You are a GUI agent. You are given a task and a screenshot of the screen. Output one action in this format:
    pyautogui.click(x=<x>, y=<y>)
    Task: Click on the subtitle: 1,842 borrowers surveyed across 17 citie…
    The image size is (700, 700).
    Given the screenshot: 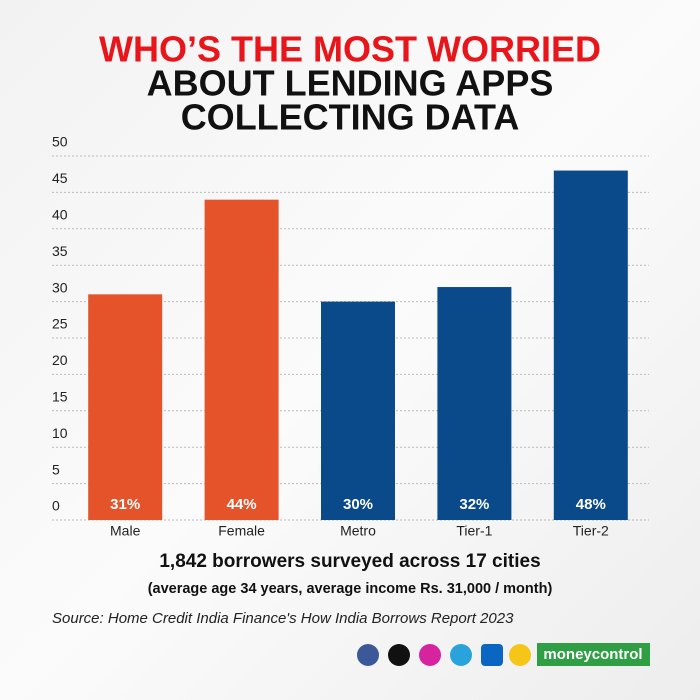 What is the action you would take?
    pyautogui.click(x=349, y=561)
    